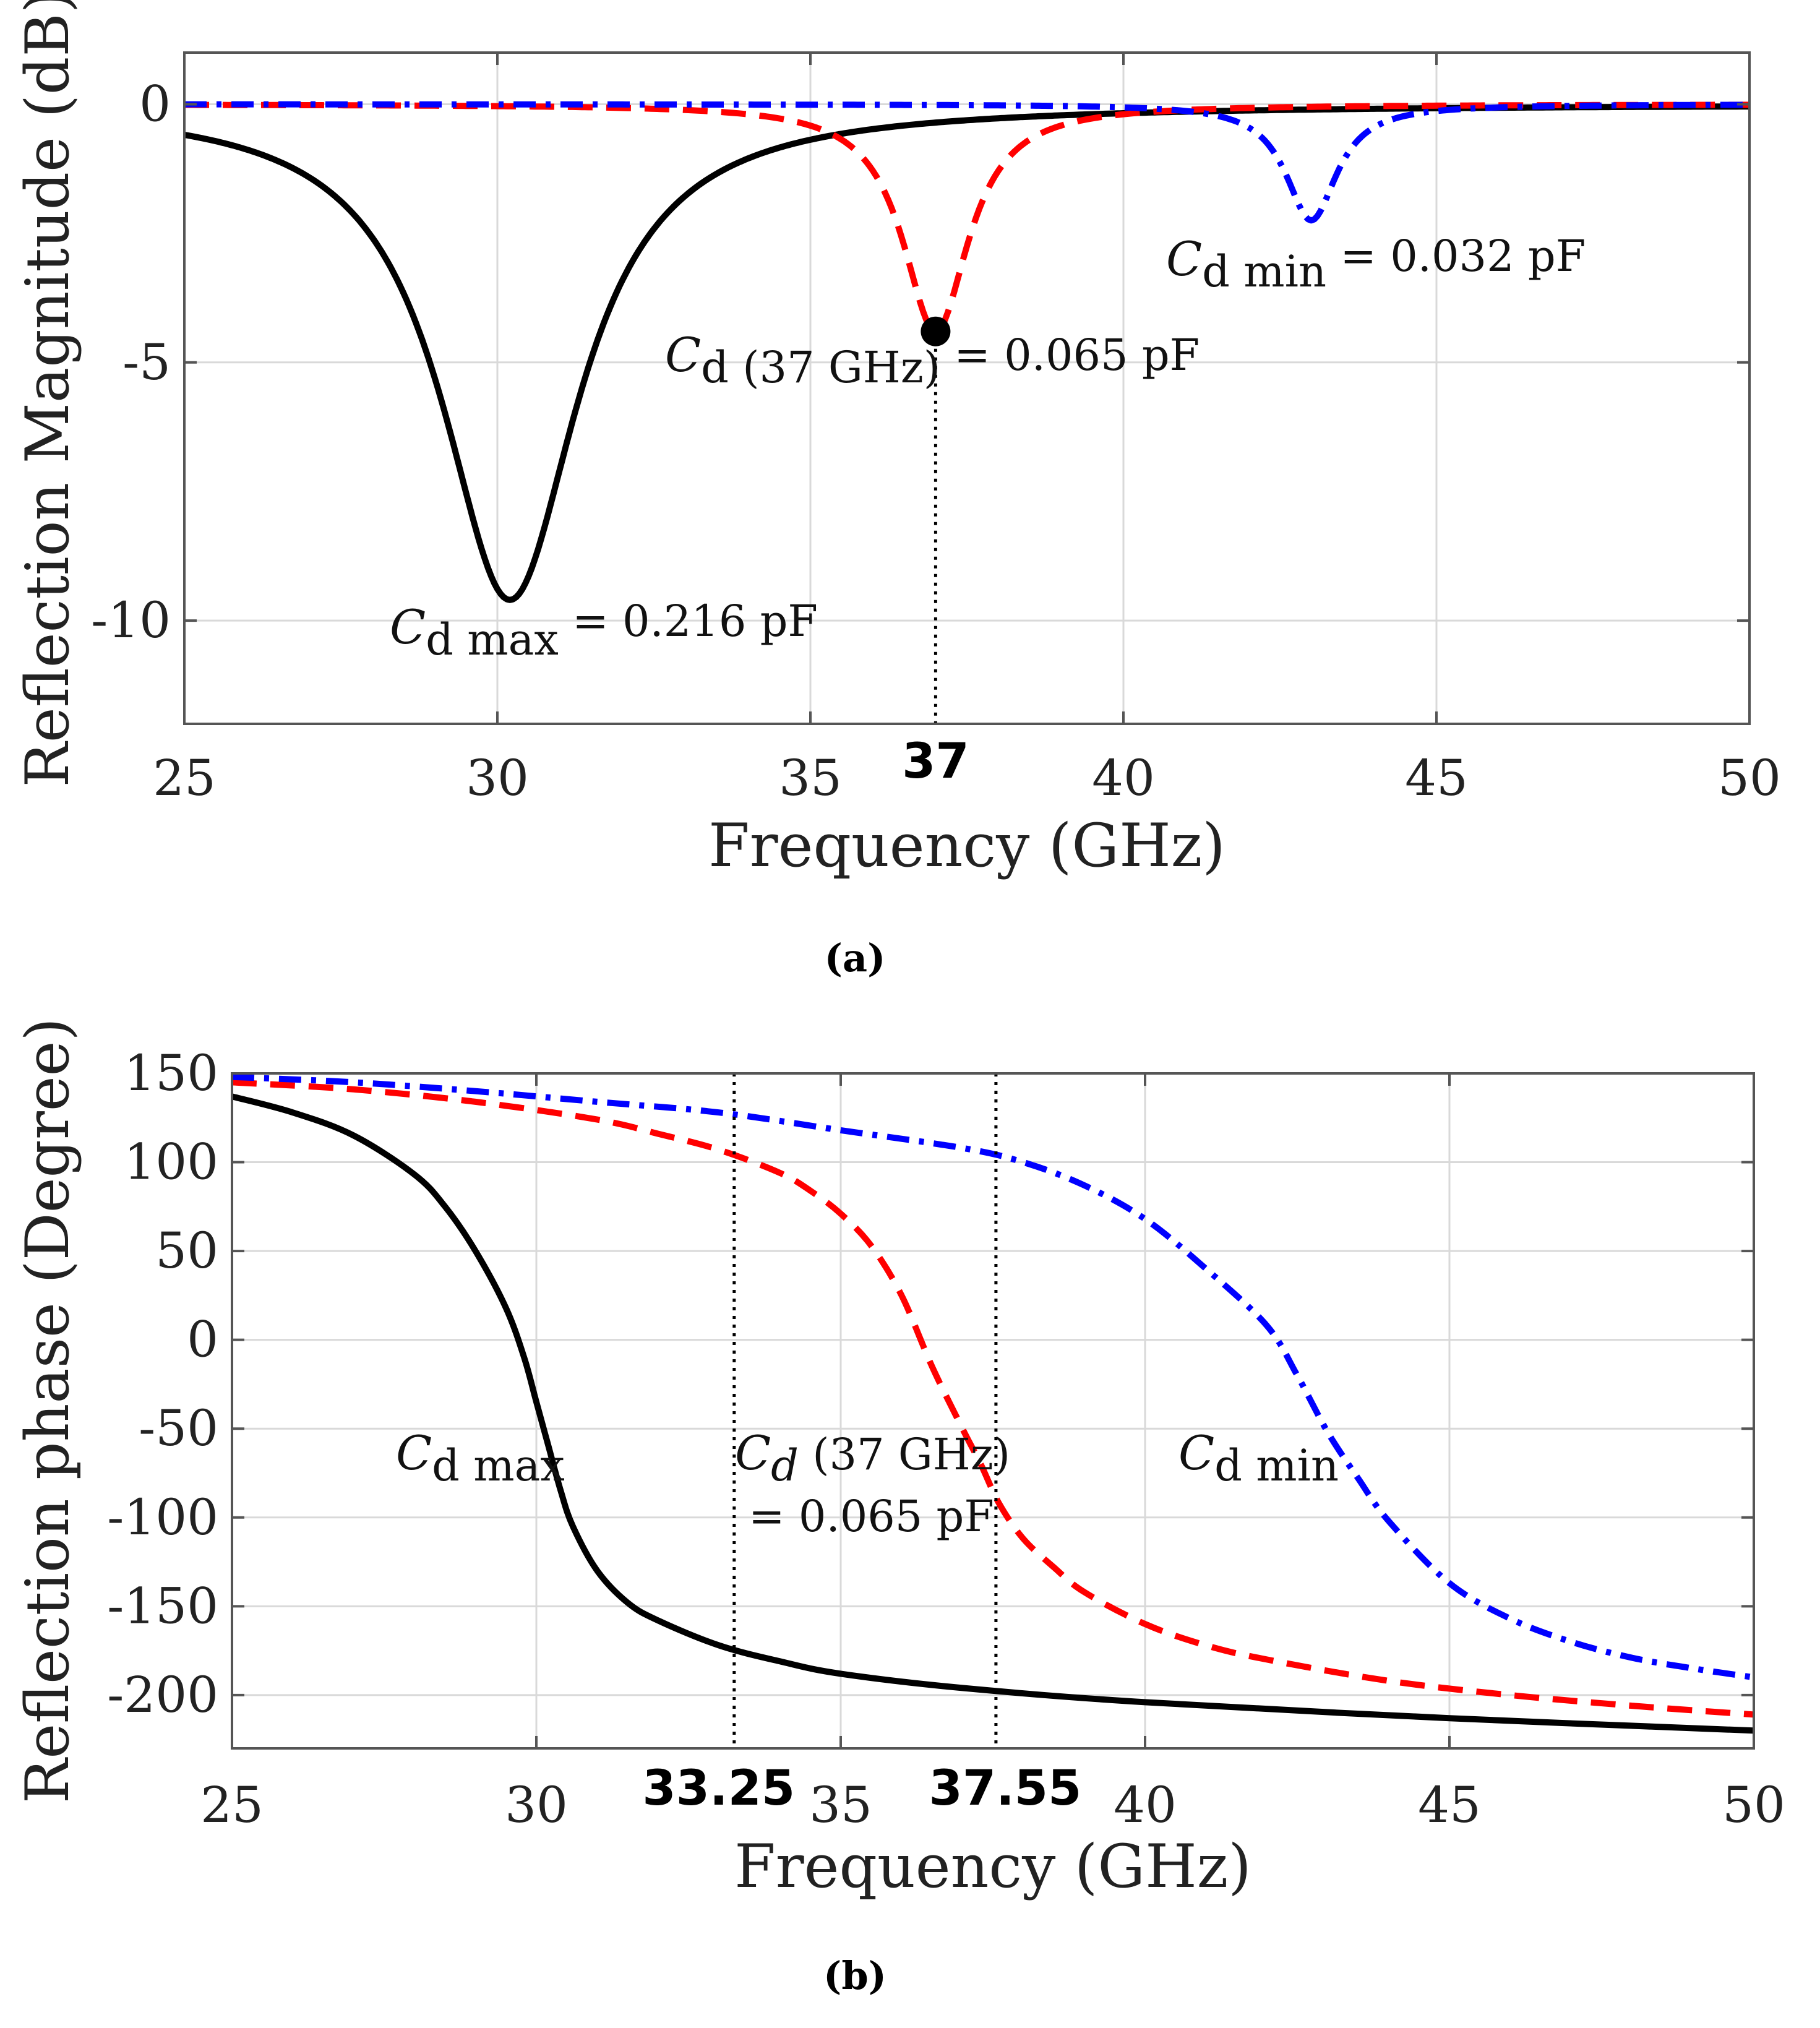 Image resolution: width=1820 pixels, height=2028 pixels. What do you see at coordinates (933, 360) in the screenshot?
I see `annotation-cd-37-a: Cd (37 GHz) = 0.065 pF` at bounding box center [933, 360].